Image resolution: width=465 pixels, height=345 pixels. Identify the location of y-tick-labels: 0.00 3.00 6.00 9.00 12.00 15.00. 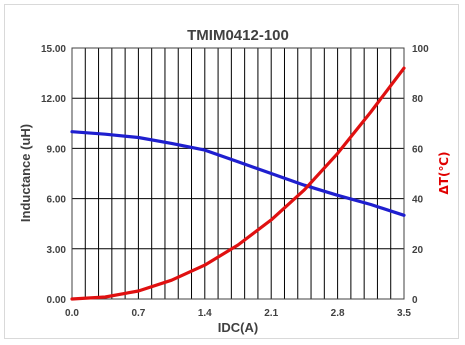
(53, 175).